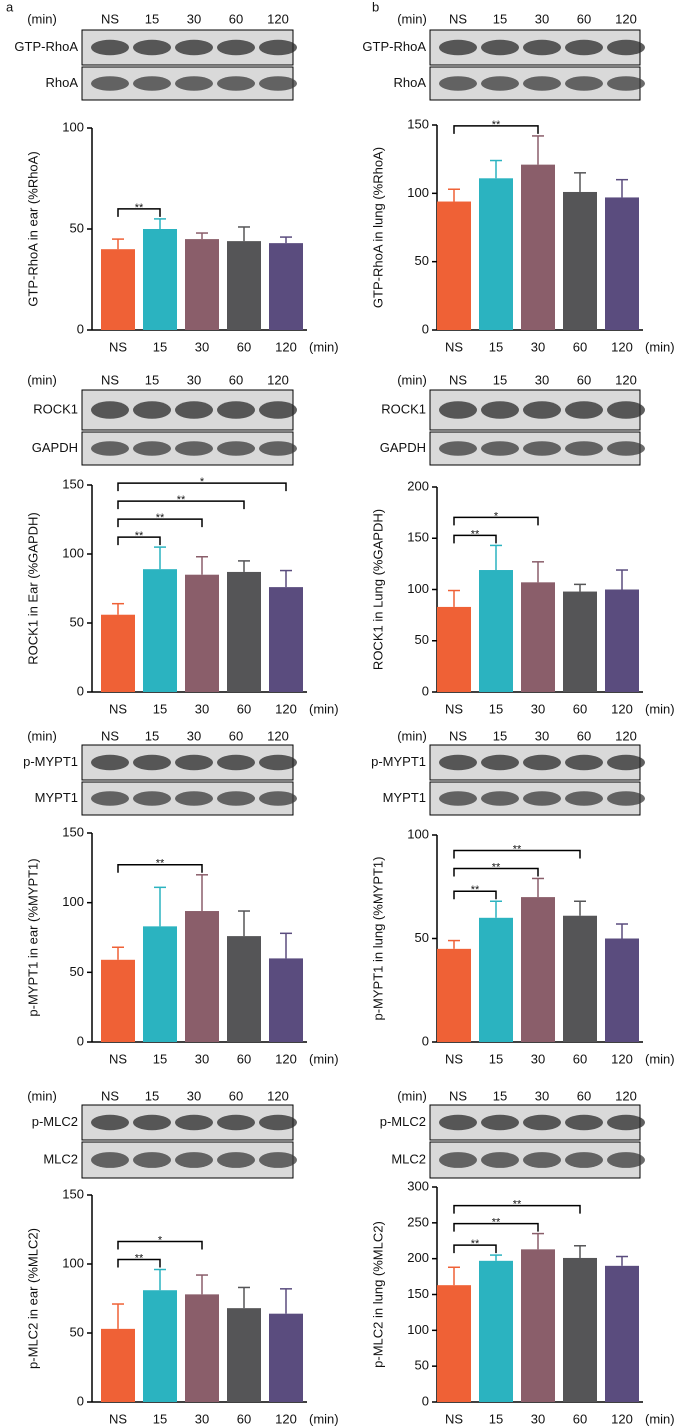  Describe the element at coordinates (55, 1121) in the screenshot. I see `band-label: p-MLC2` at that location.